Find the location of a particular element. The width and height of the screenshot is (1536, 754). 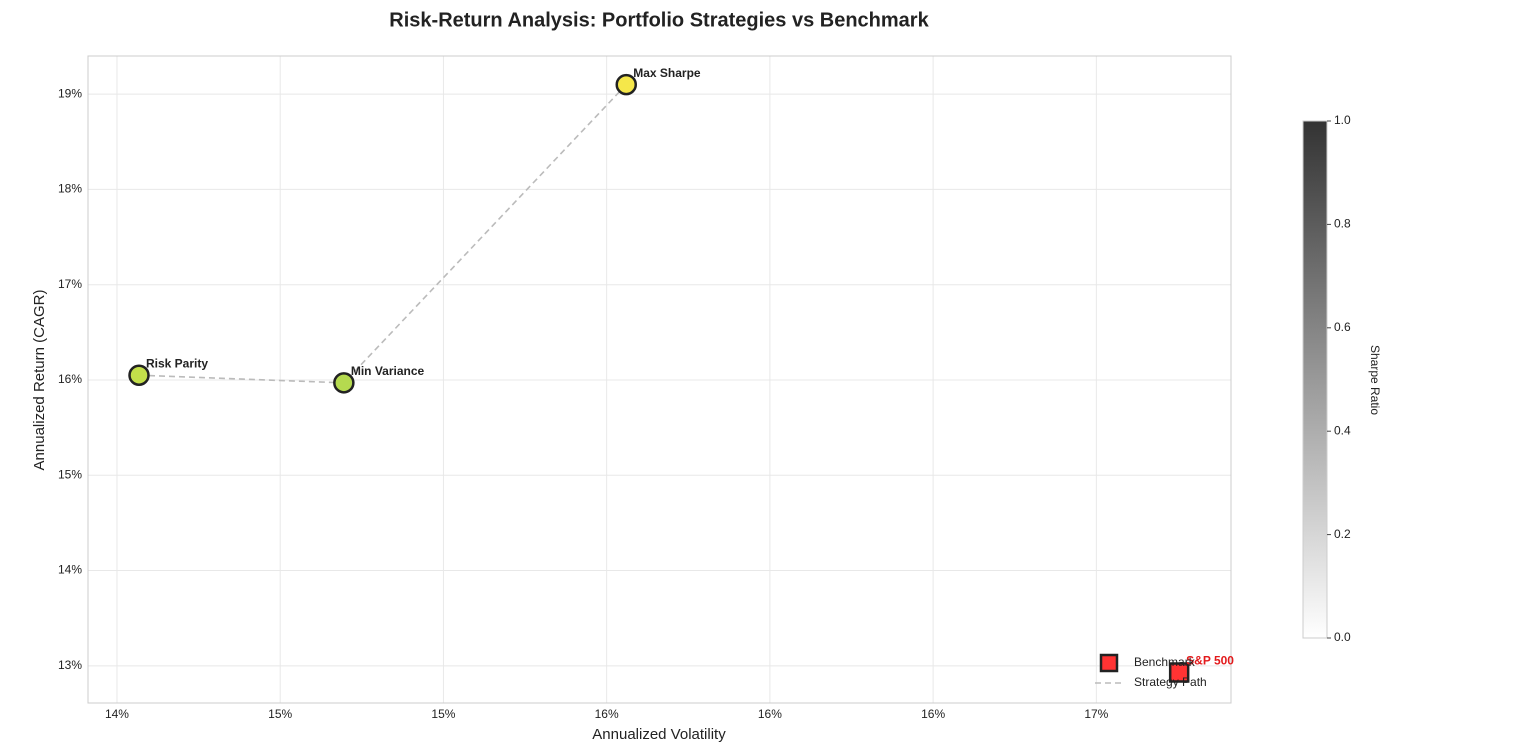

point-label: Min Variance is located at coordinates (388, 371).